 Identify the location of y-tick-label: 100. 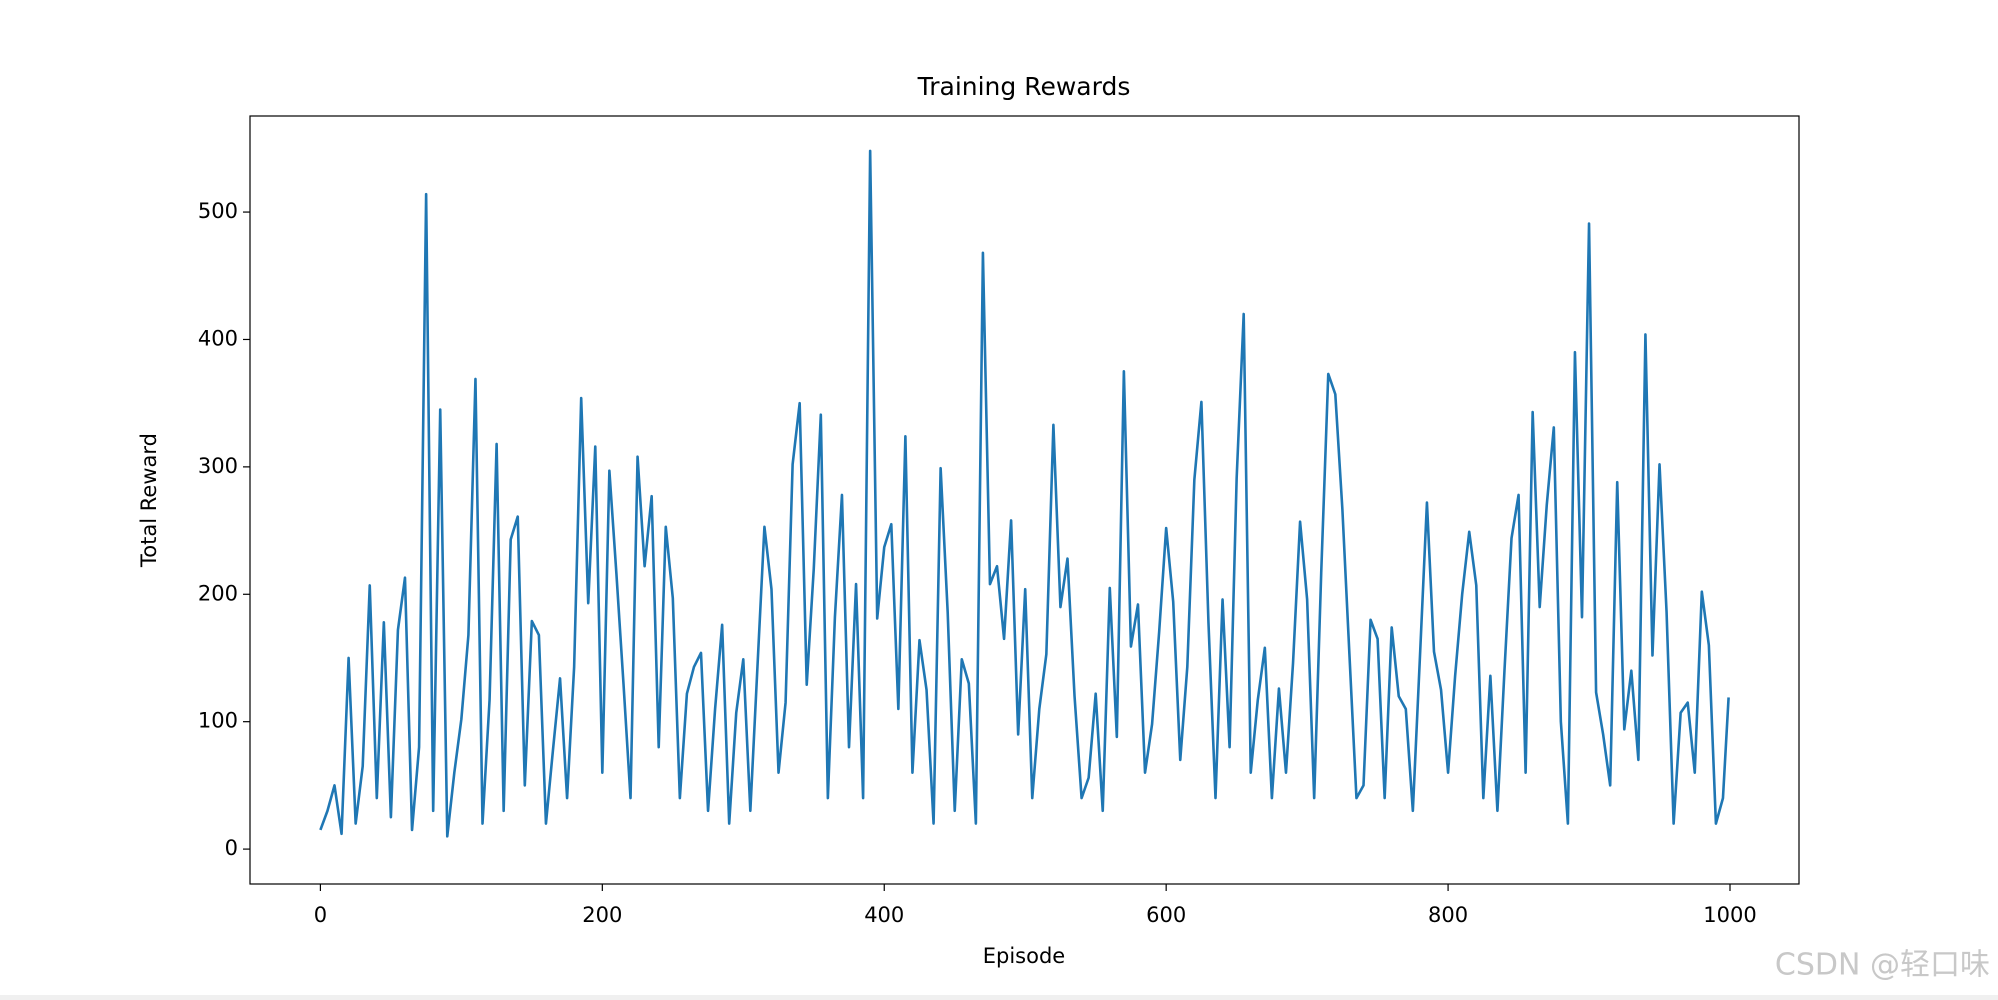
(218, 721).